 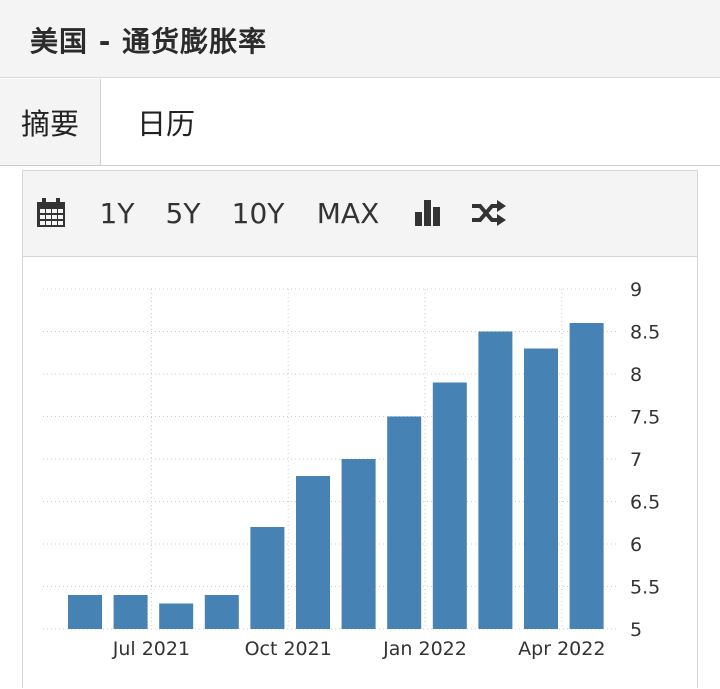 I want to click on y-tick-label: 9, so click(x=636, y=290).